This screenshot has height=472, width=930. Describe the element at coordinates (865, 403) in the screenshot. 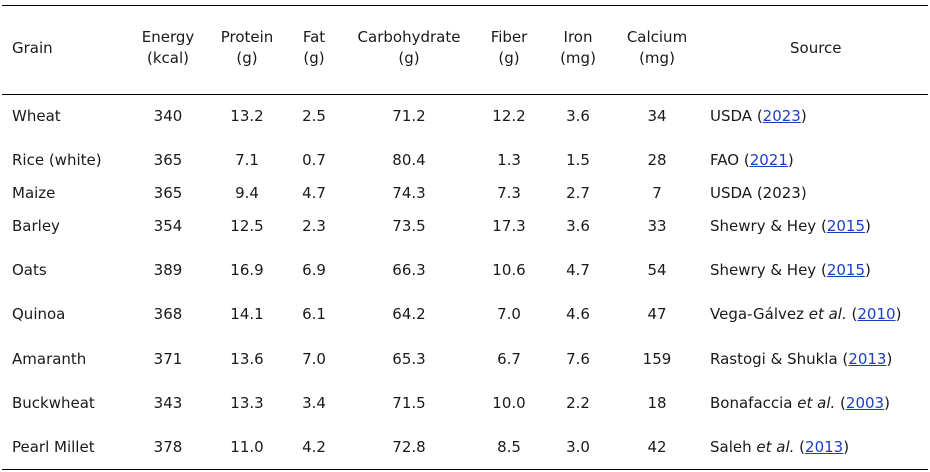

I see `source-year-link: 2003` at that location.